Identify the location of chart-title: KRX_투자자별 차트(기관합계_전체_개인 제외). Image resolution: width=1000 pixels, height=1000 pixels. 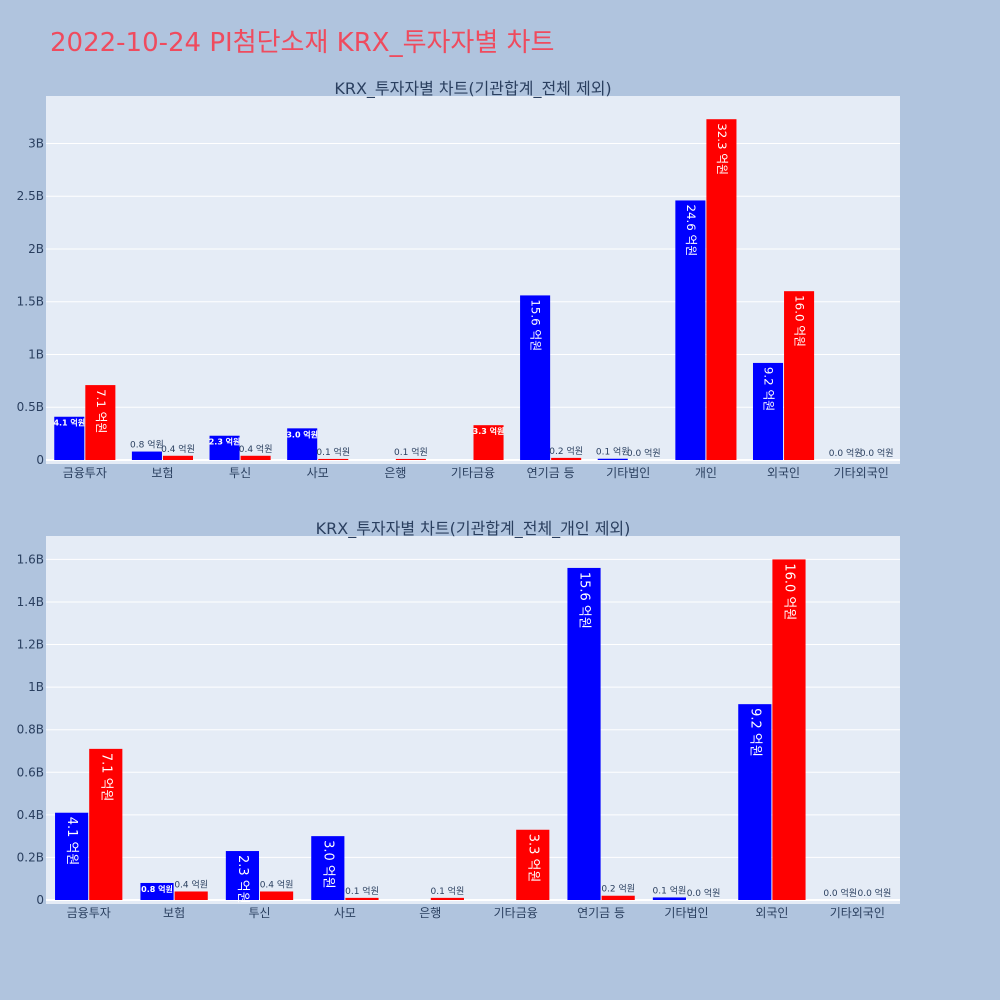
(473, 529).